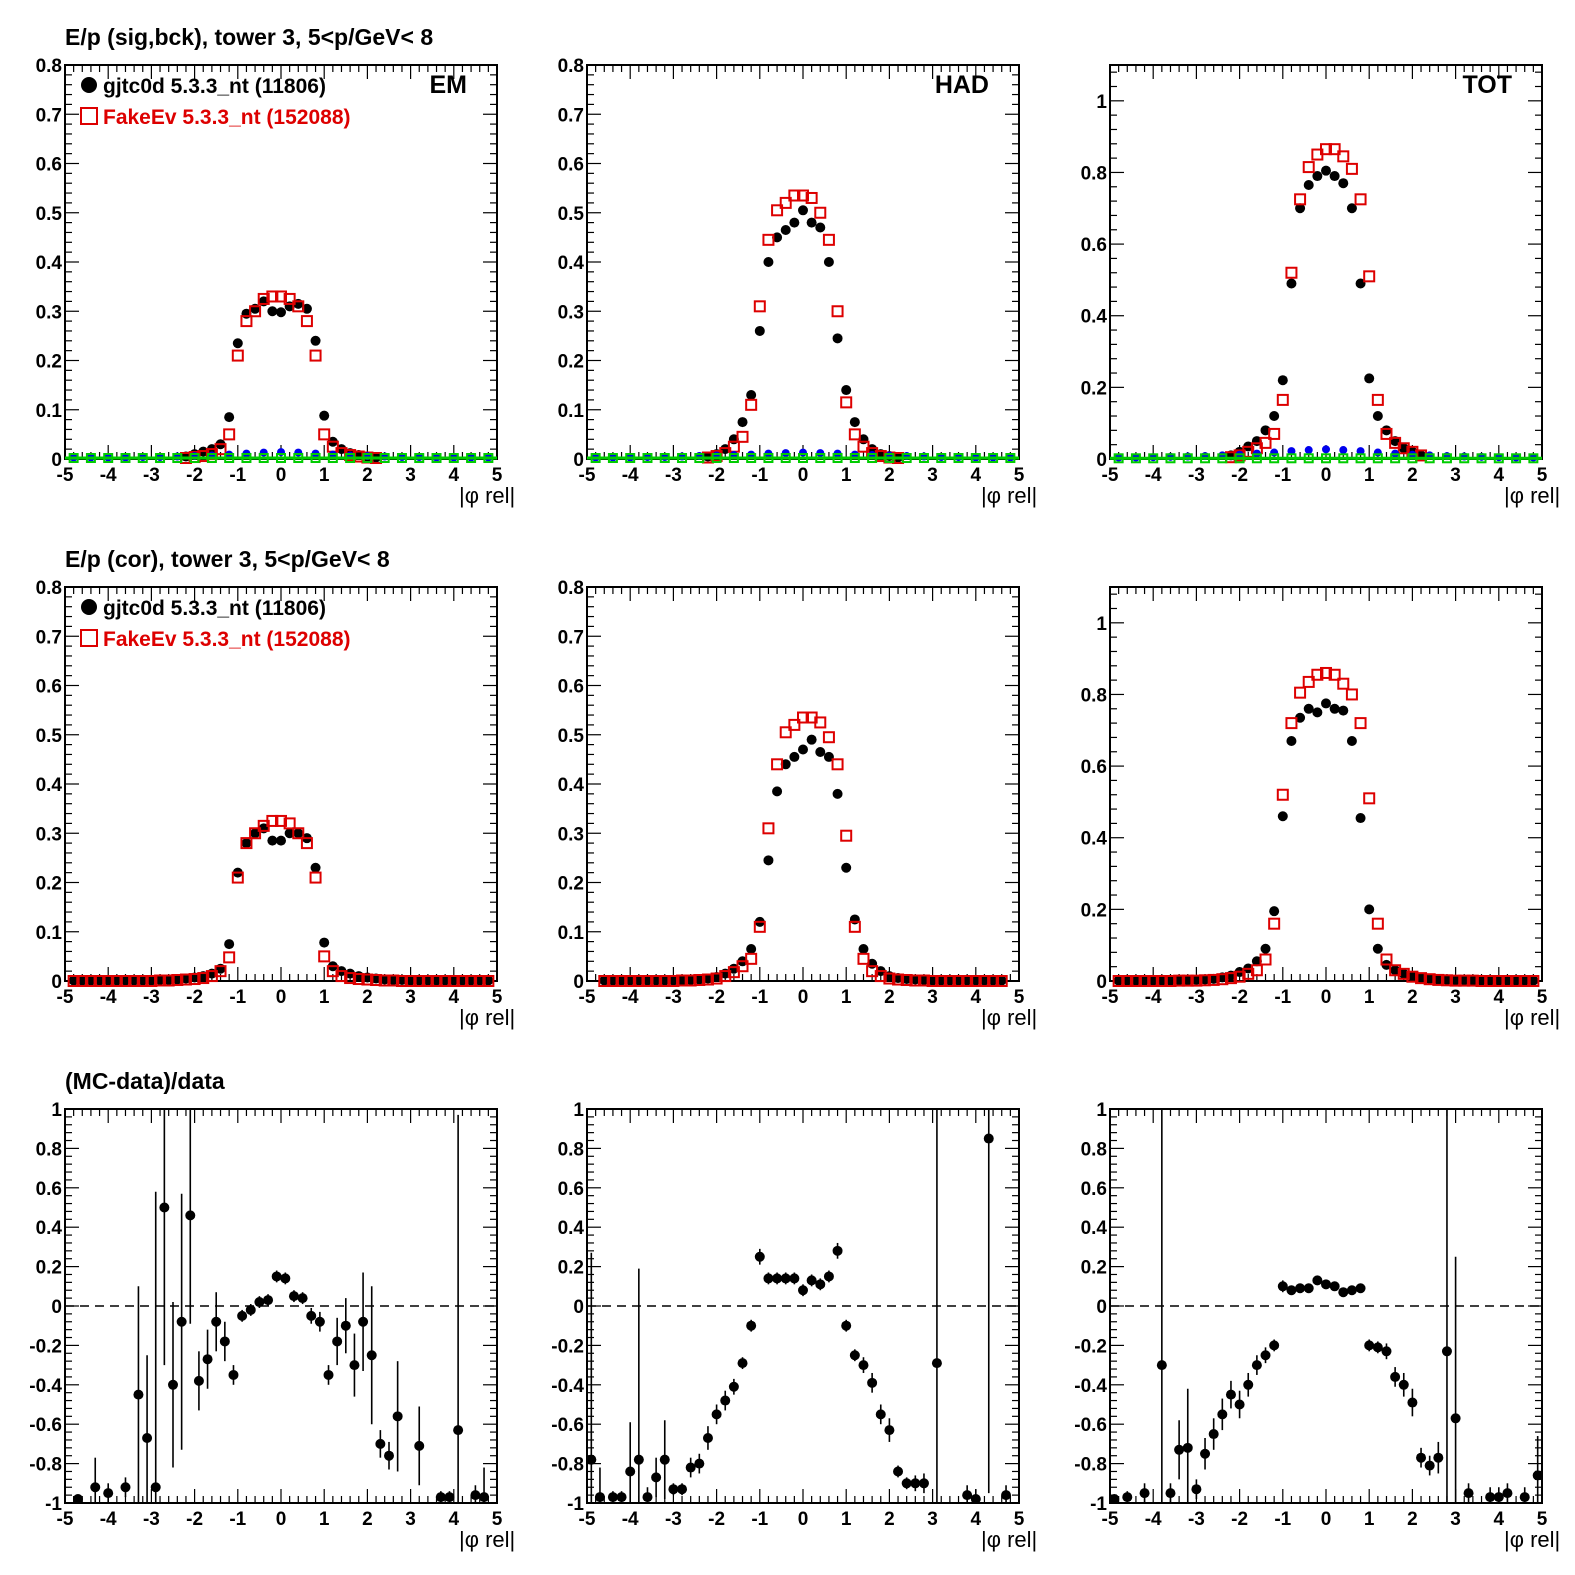  I want to click on y-tick-label: 0.4, so click(571, 1228).